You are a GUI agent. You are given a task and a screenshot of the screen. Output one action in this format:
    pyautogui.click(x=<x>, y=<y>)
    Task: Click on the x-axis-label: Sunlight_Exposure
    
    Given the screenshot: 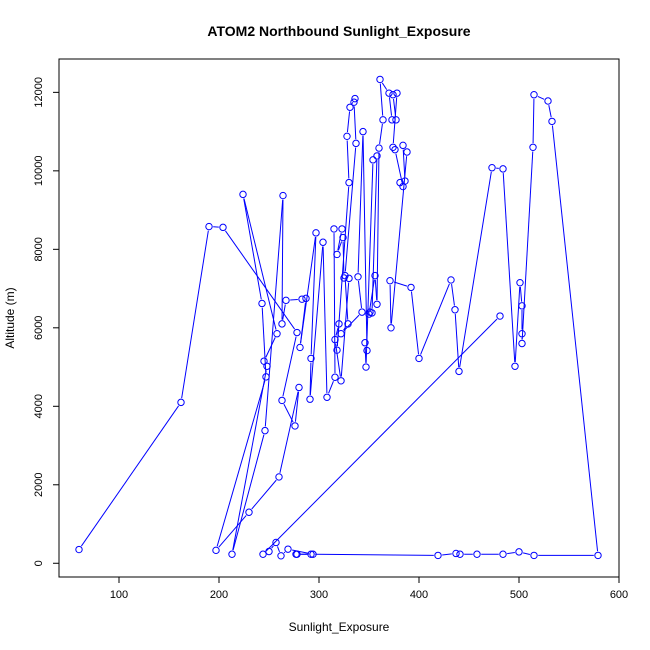 What is the action you would take?
    pyautogui.click(x=339, y=627)
    